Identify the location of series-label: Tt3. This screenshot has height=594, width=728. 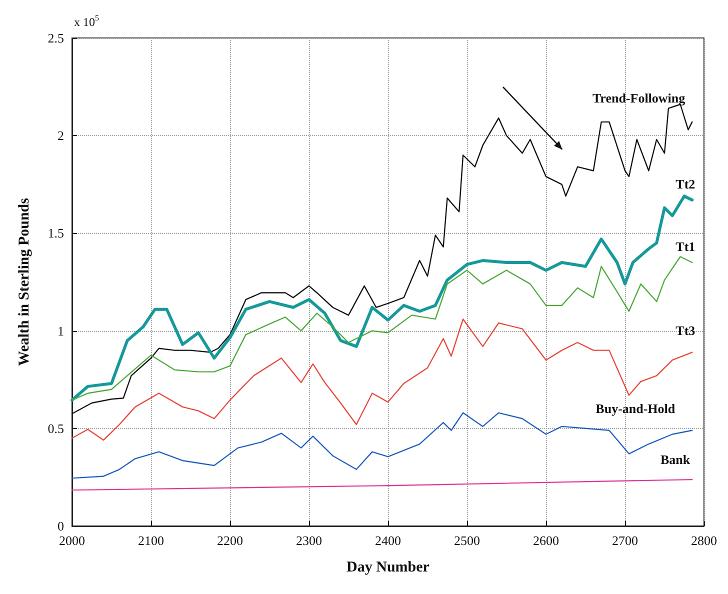
(686, 330).